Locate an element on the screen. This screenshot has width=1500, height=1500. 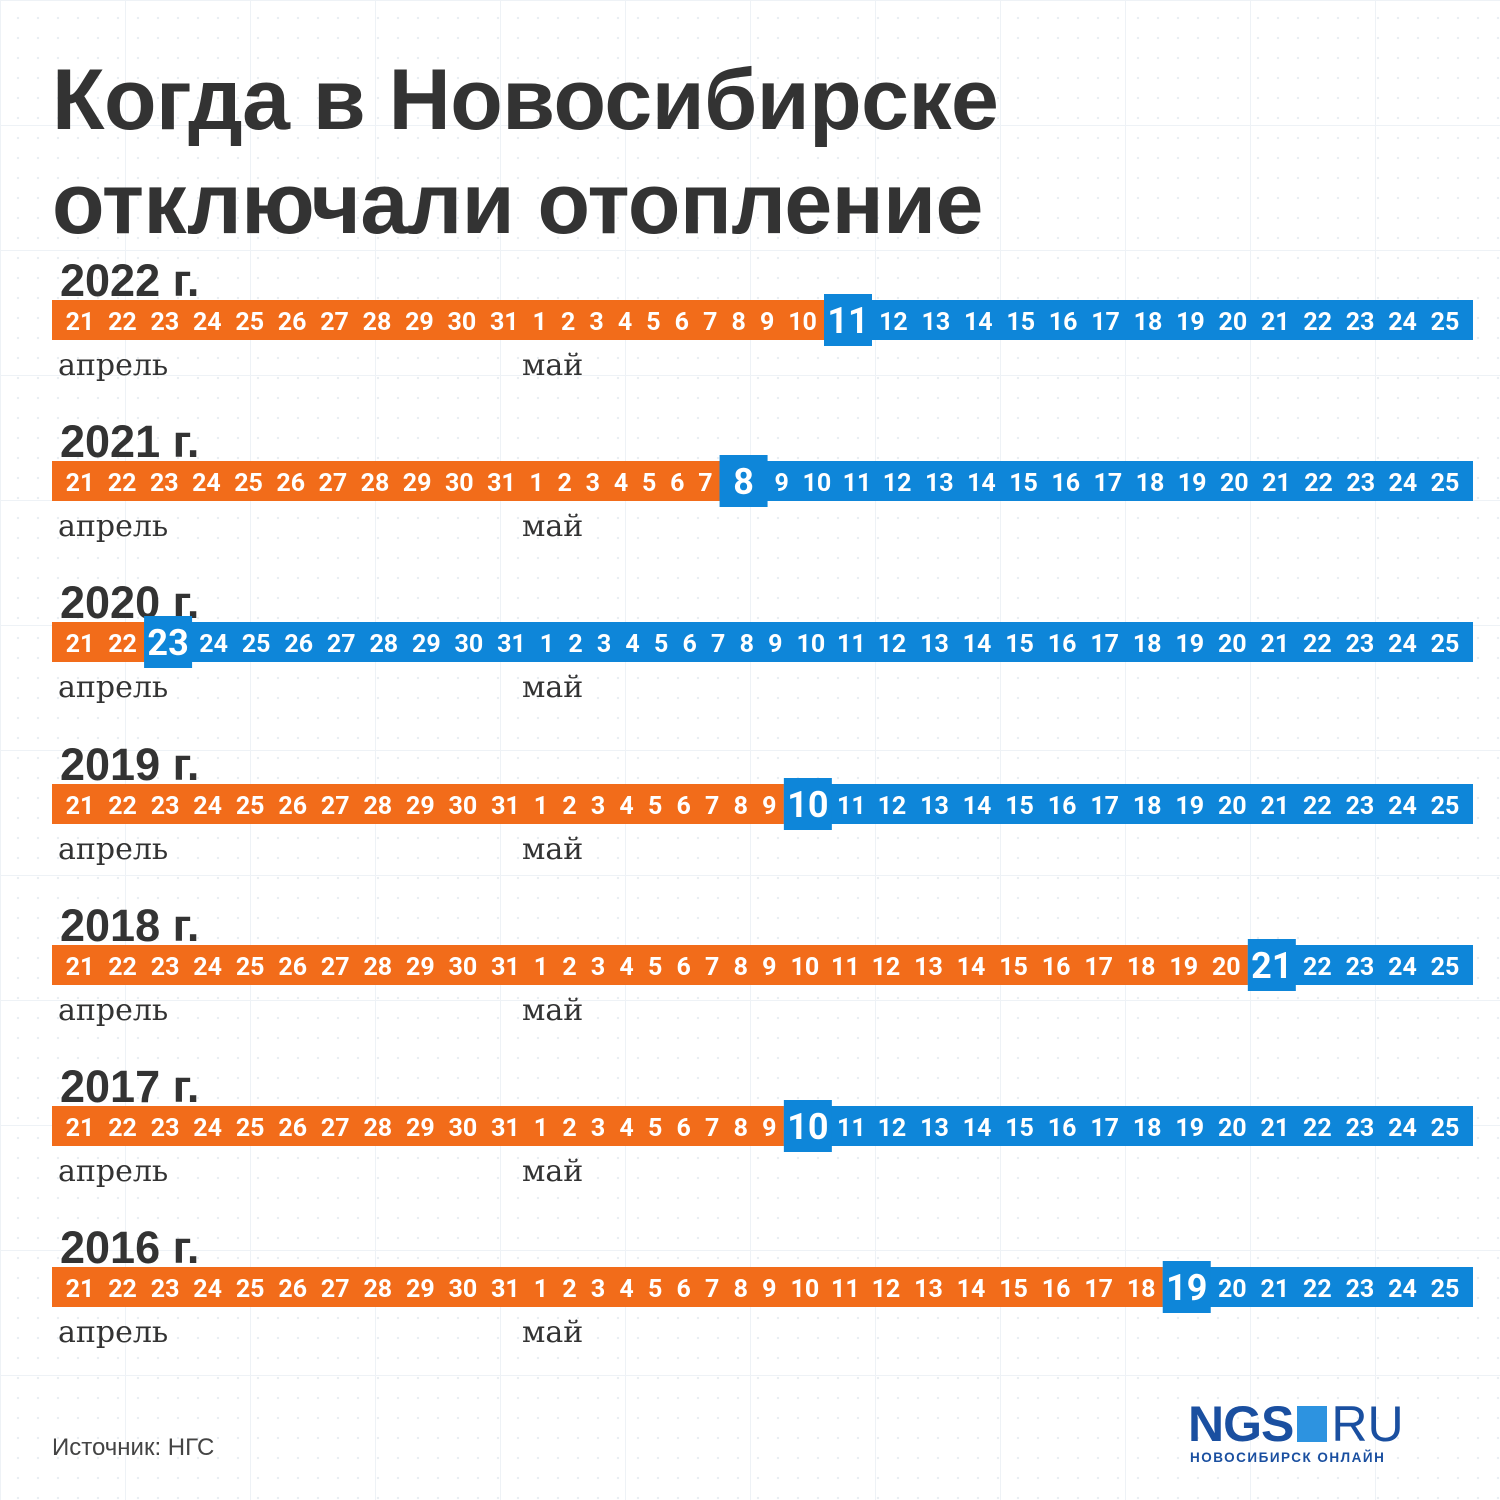
shutoff-day-label: 23 is located at coordinates (167, 643).